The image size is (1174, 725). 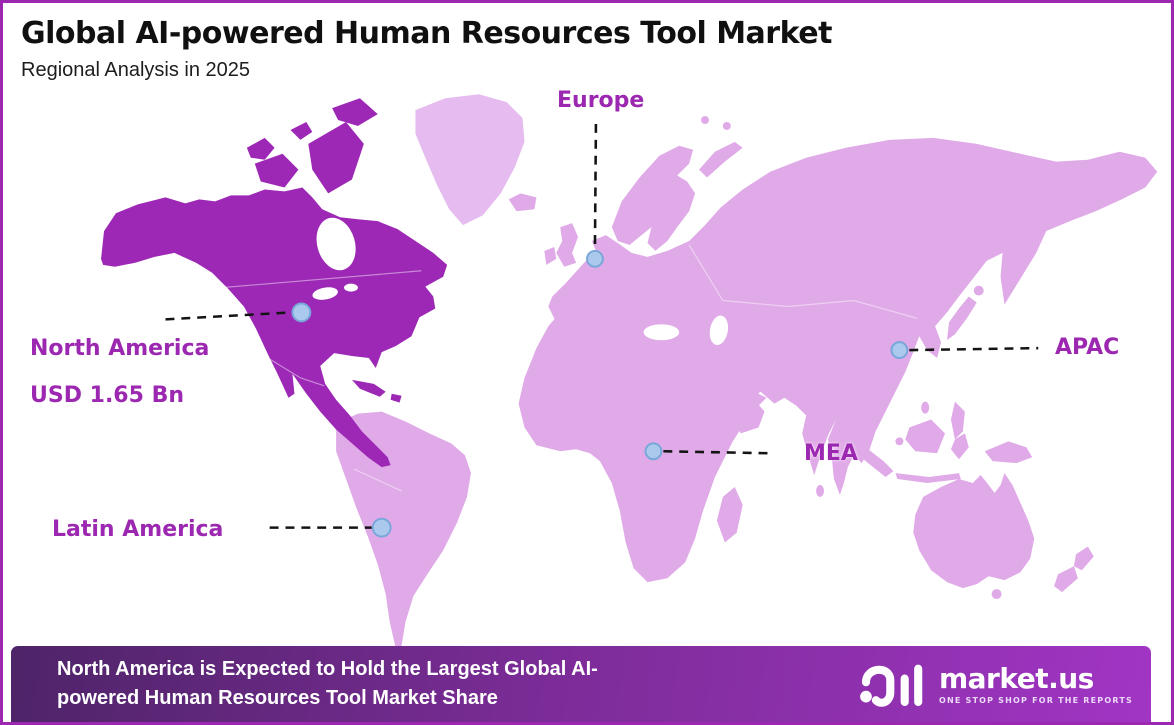 What do you see at coordinates (595, 186) in the screenshot?
I see `leader-line-europe` at bounding box center [595, 186].